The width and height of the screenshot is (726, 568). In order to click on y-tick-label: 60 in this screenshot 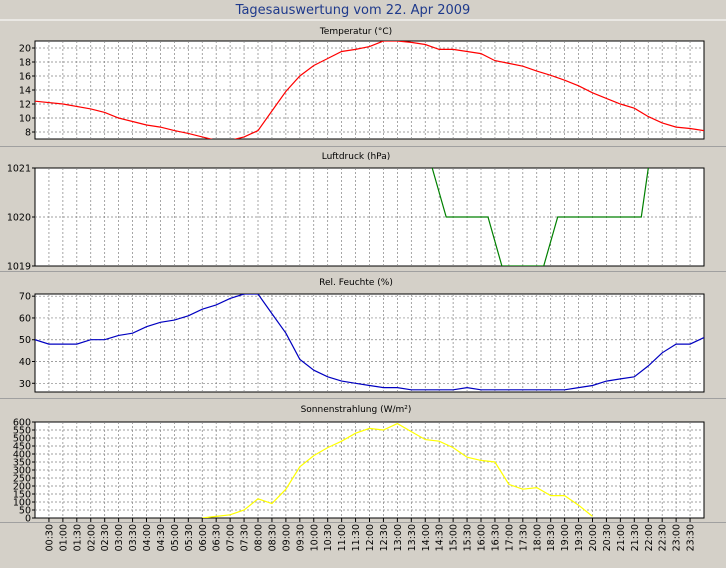, I will do `click(25, 318)`.